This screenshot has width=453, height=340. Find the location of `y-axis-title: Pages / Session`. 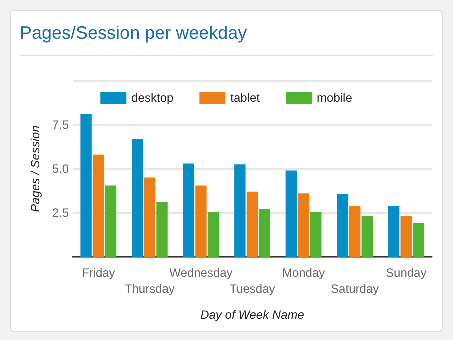

y-axis-title: Pages / Session is located at coordinates (35, 168).